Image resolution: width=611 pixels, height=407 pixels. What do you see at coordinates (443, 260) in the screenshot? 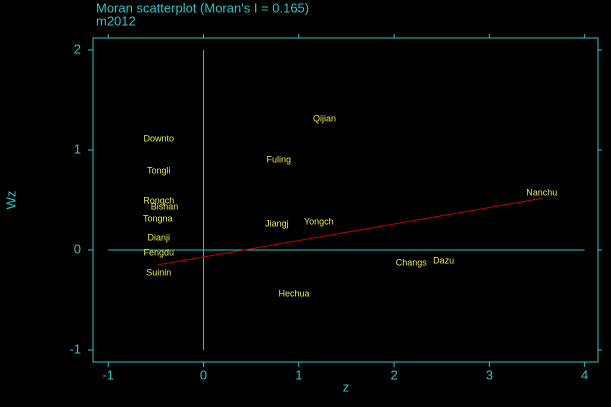
I see `point-label: Dazu` at bounding box center [443, 260].